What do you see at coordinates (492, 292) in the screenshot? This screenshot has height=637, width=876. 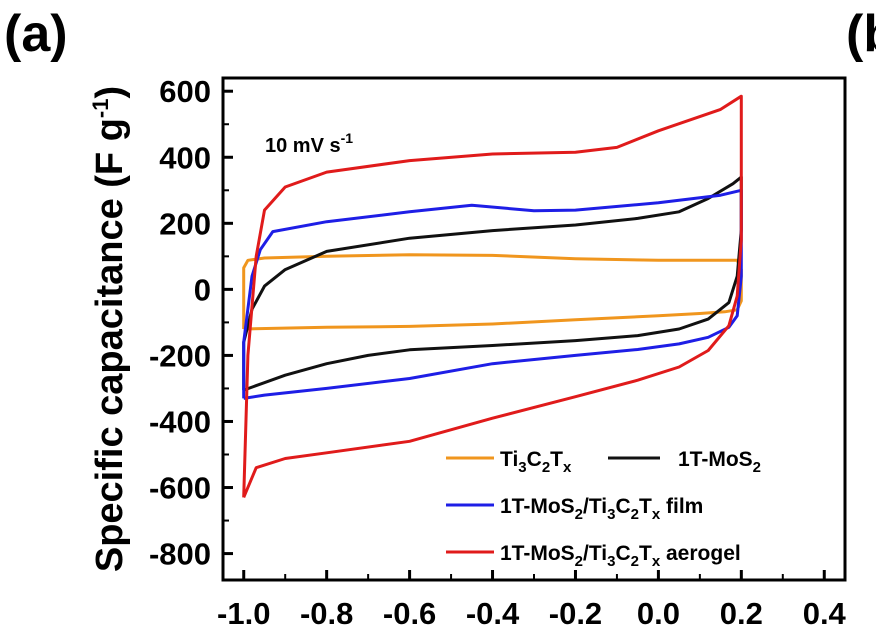 I see `series-ti3c2tx-line` at bounding box center [492, 292].